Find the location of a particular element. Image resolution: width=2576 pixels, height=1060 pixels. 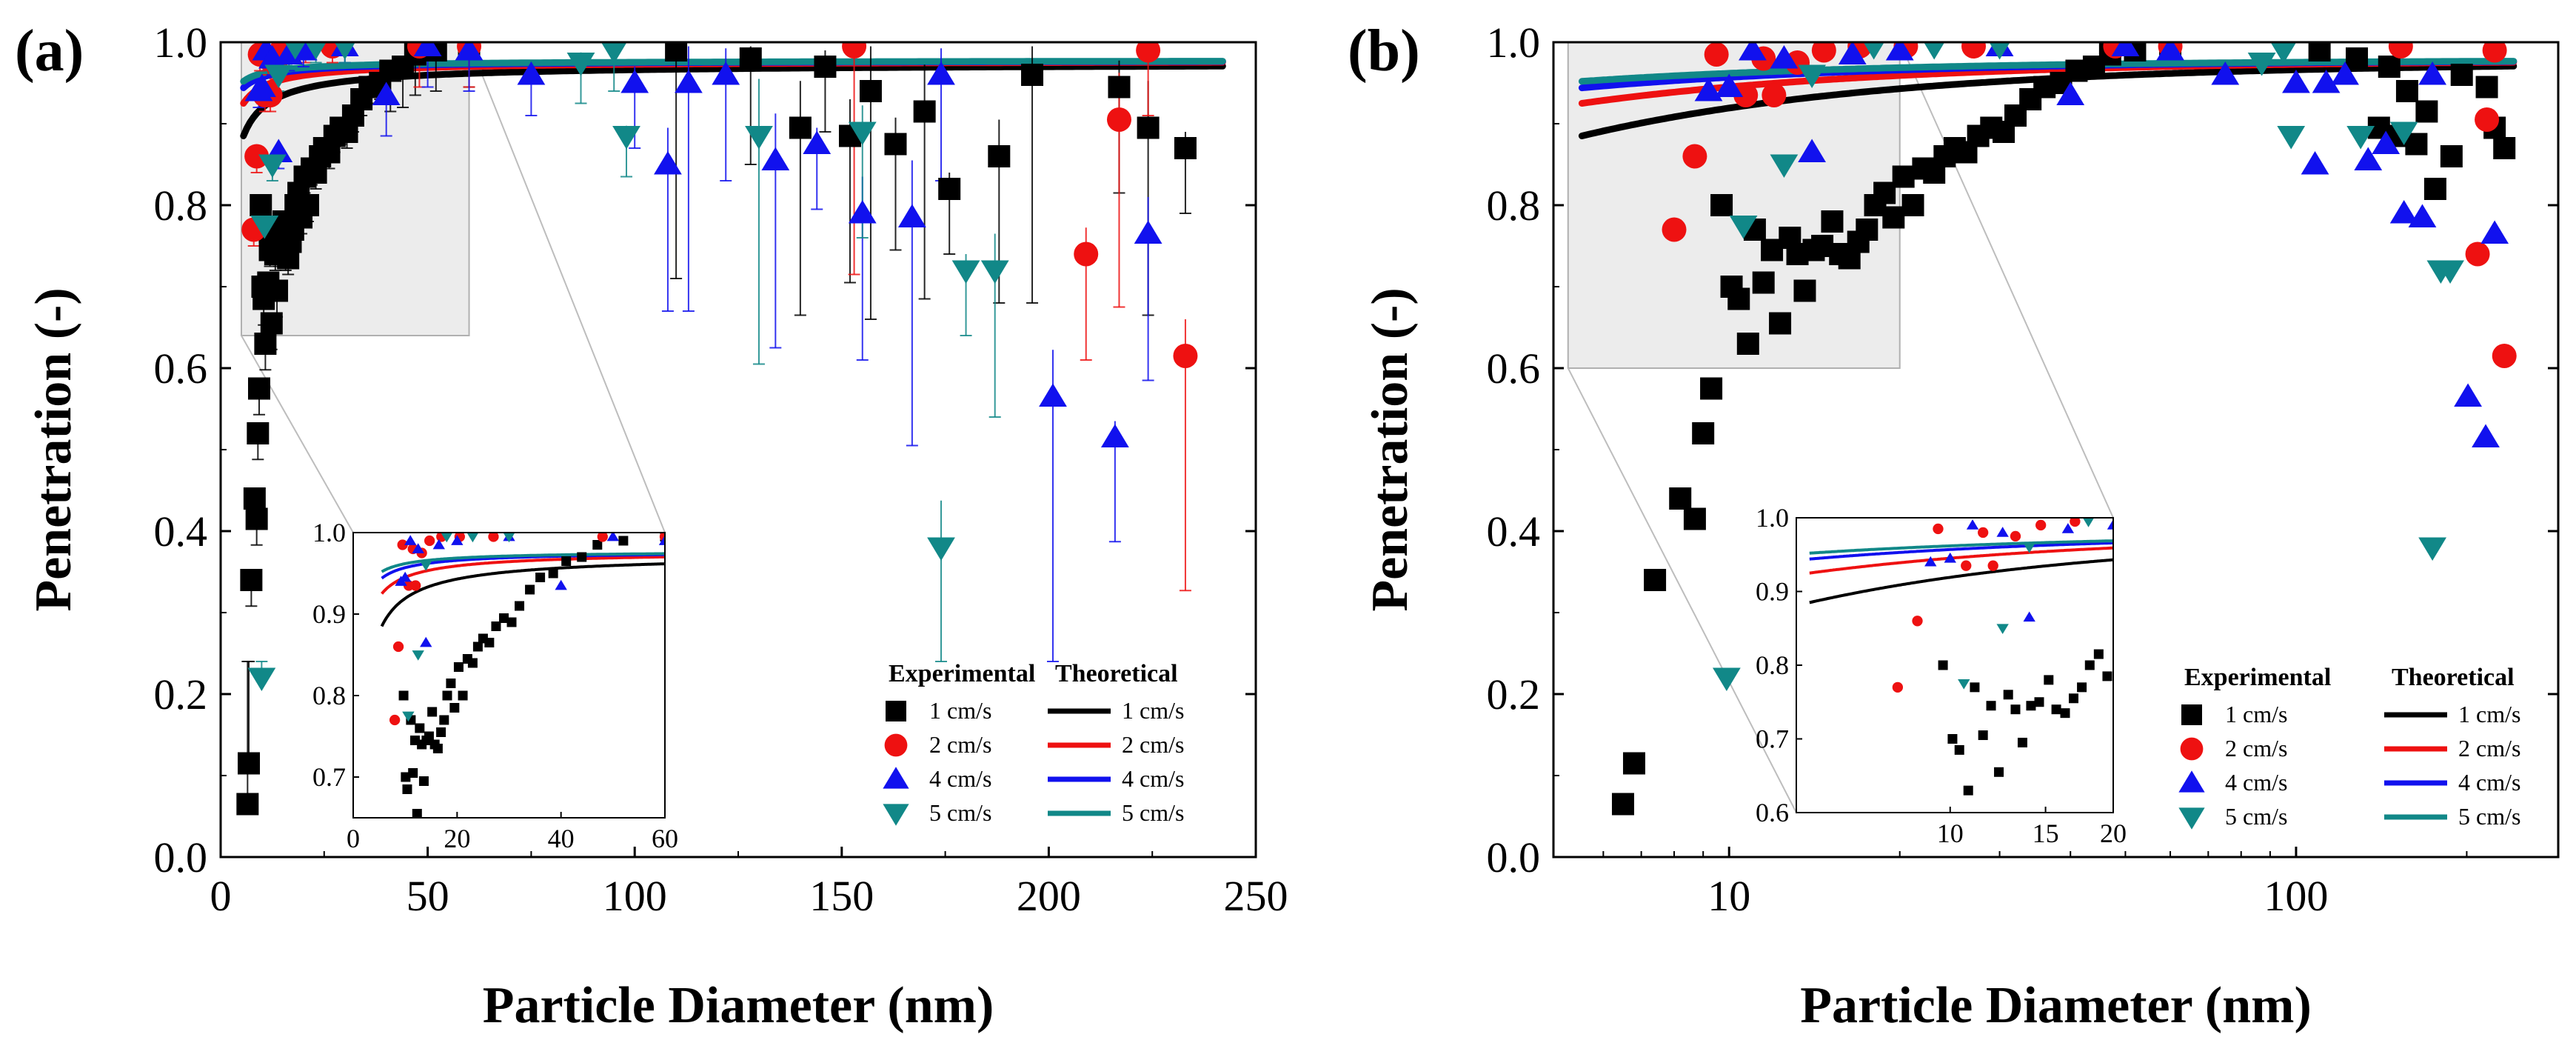

inset-y-tick-label: 1.0 is located at coordinates (1772, 518).